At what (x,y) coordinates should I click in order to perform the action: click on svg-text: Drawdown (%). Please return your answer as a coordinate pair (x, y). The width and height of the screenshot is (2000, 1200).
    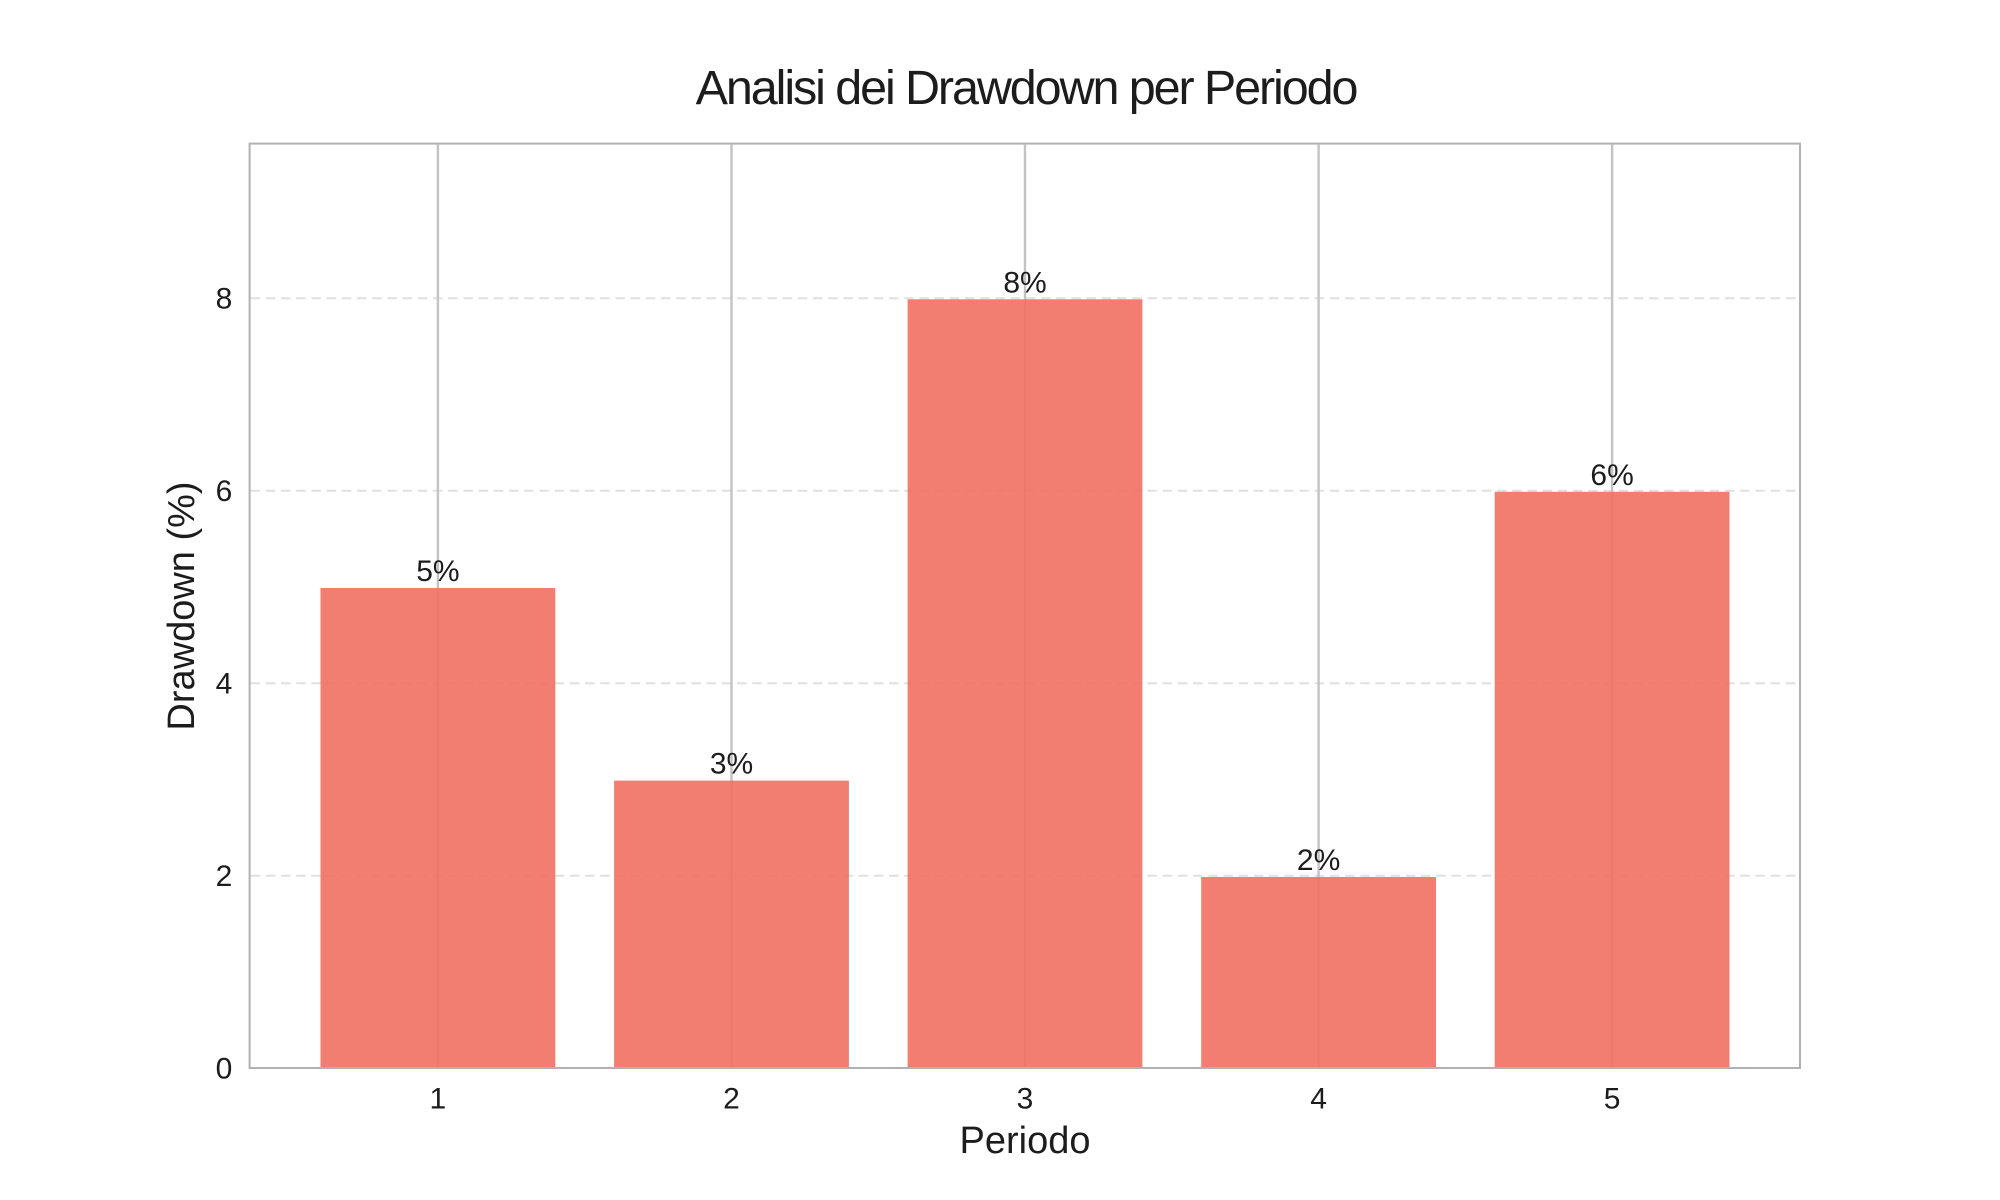
    Looking at the image, I should click on (182, 605).